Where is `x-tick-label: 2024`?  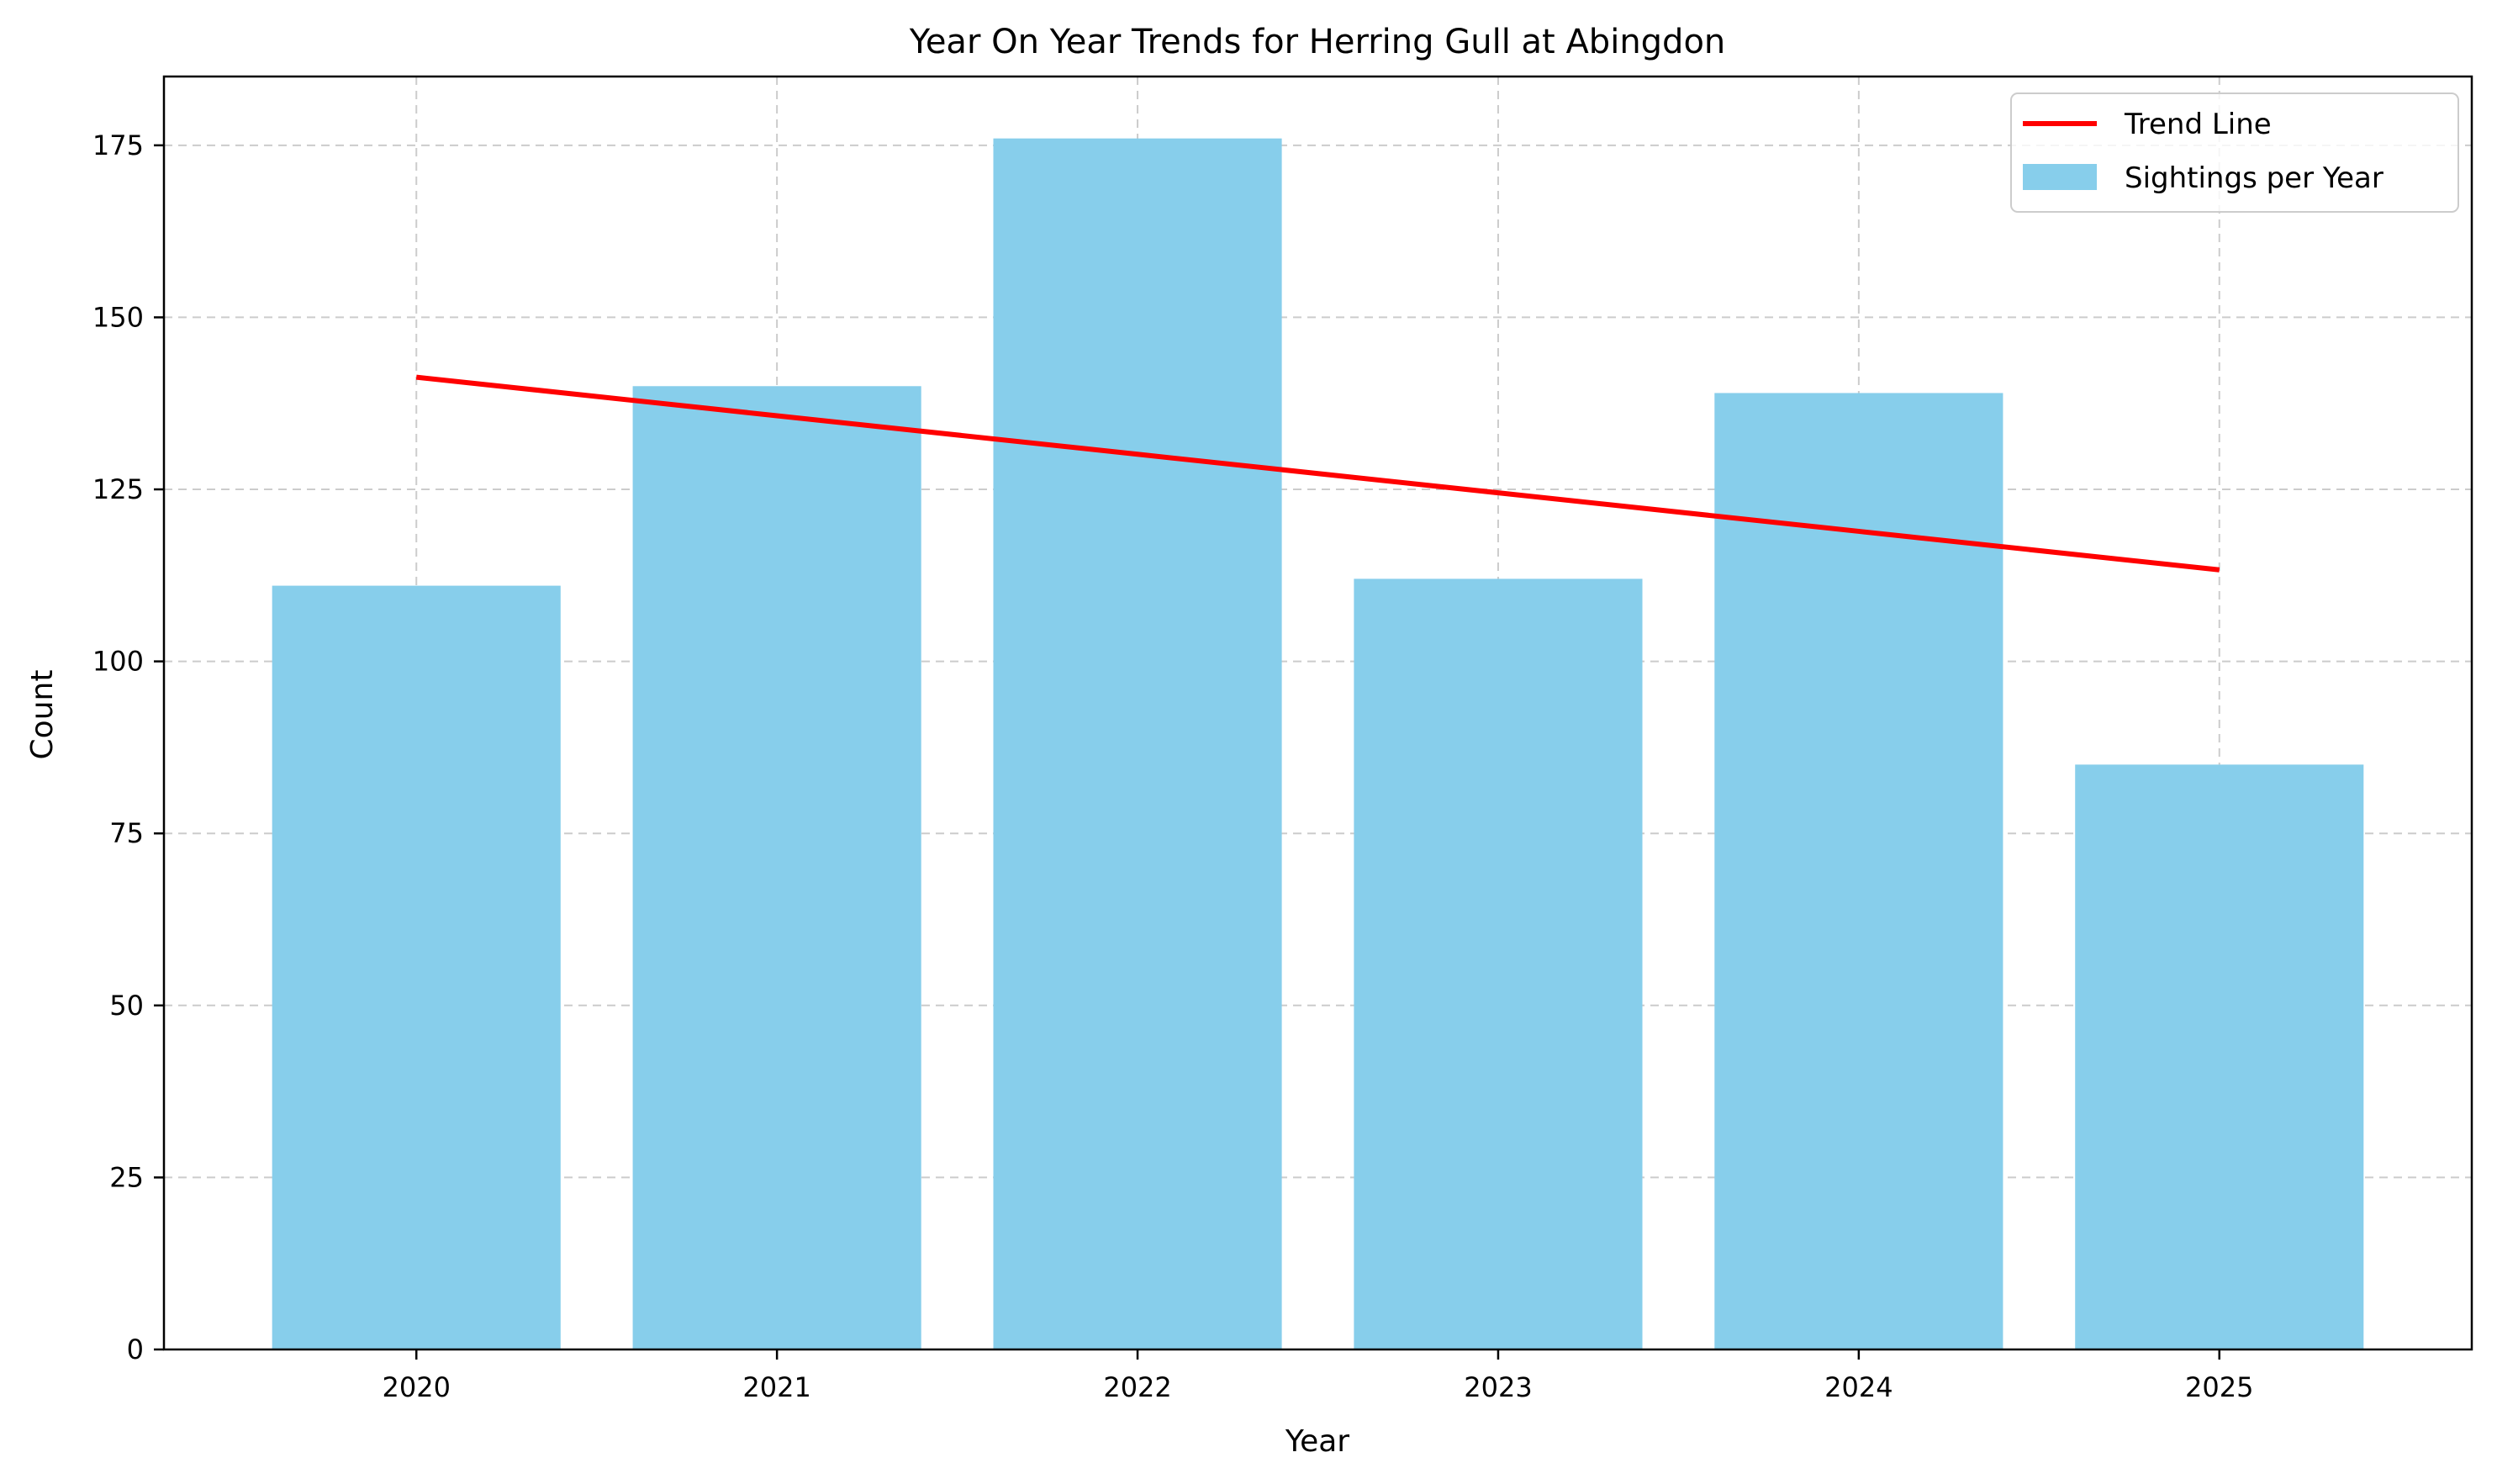 x-tick-label: 2024 is located at coordinates (1858, 1387).